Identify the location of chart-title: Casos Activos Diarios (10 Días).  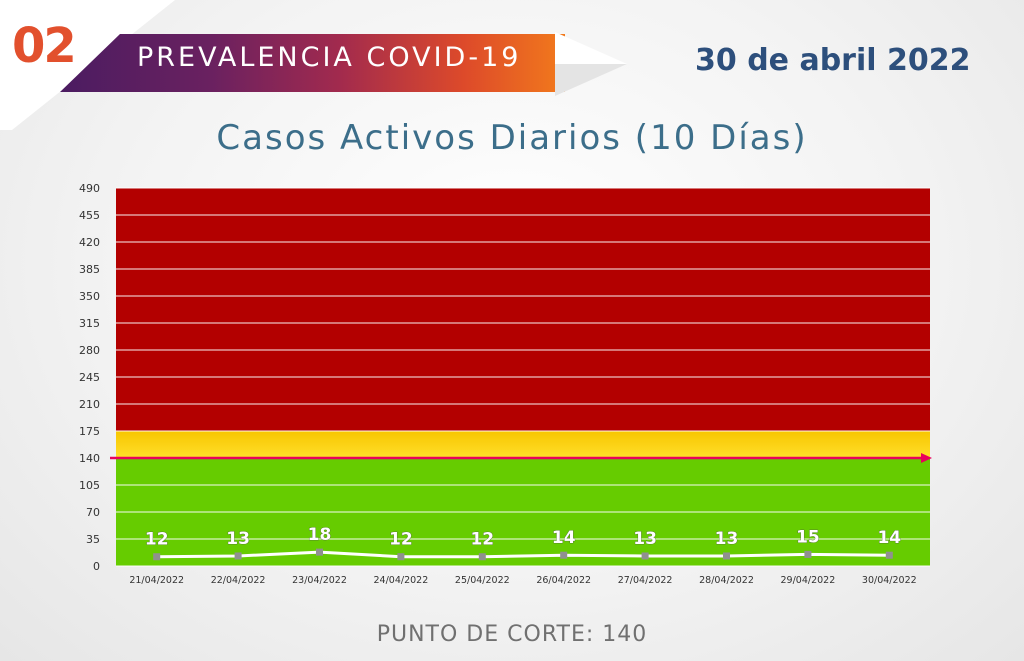
(512, 138).